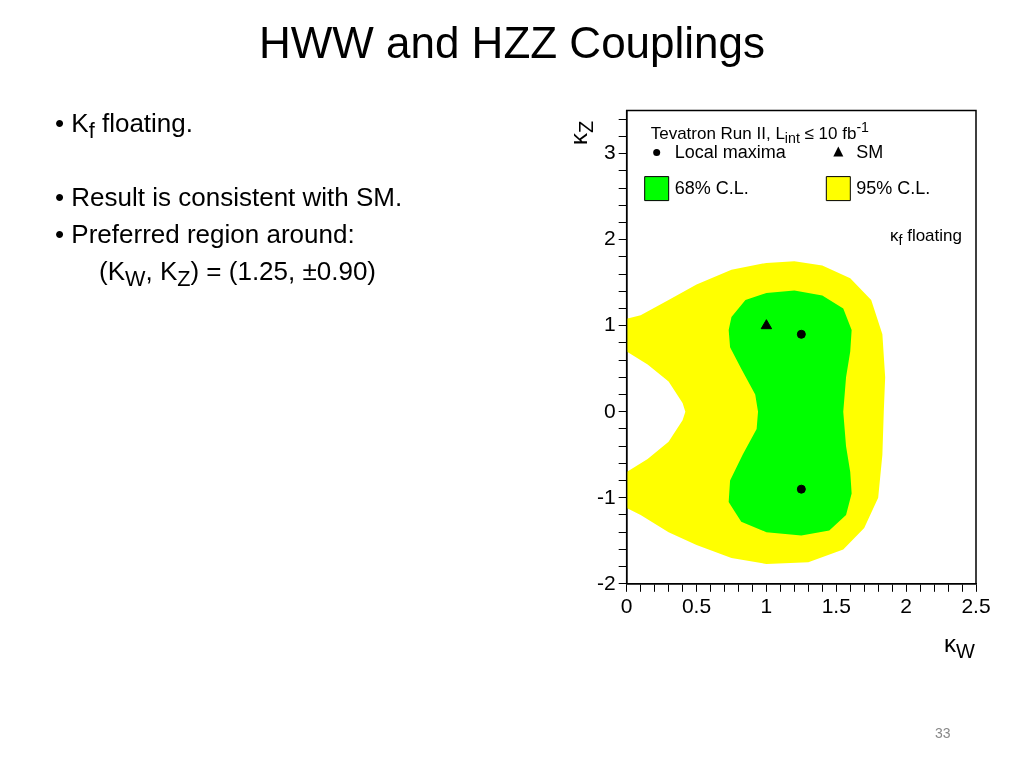 This screenshot has height=768, width=1024. What do you see at coordinates (943, 733) in the screenshot?
I see `text: 33` at bounding box center [943, 733].